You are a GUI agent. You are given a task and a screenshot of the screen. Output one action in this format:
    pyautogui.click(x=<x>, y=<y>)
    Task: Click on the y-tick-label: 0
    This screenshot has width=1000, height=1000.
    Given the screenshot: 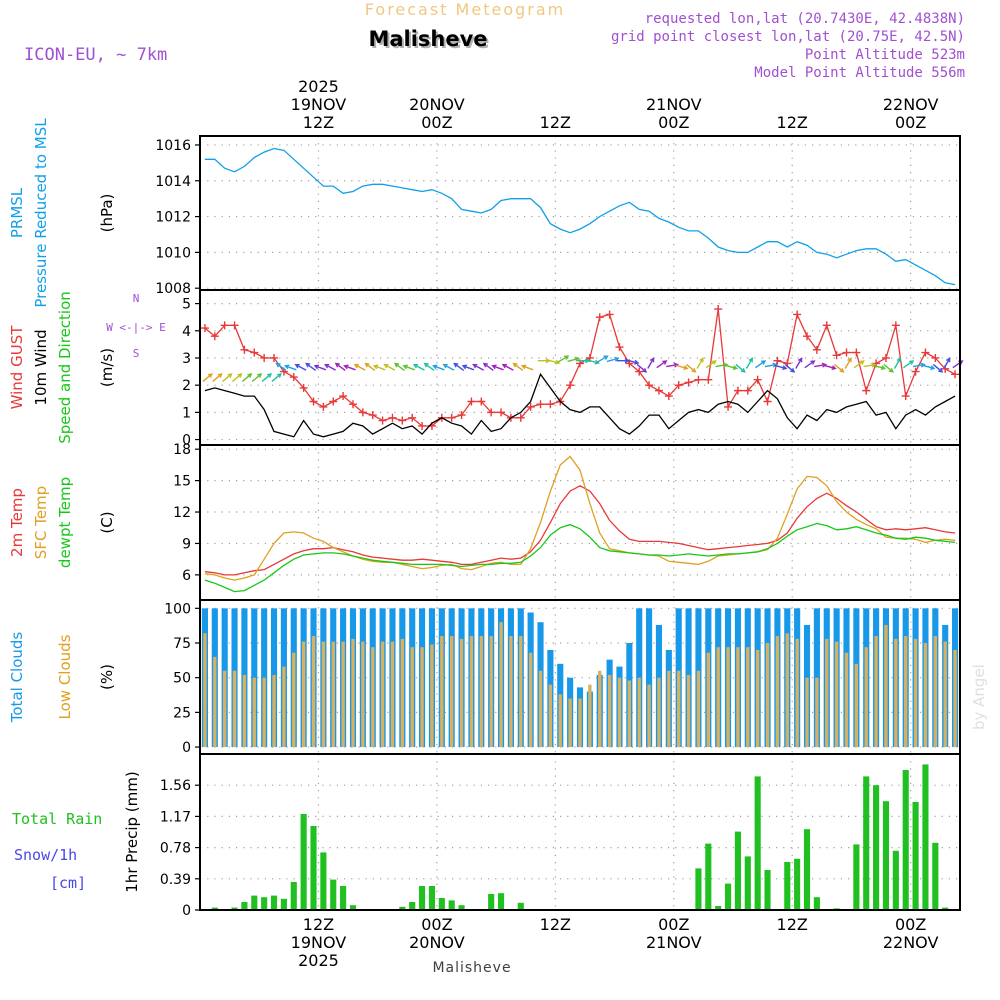 What is the action you would take?
    pyautogui.click(x=186, y=748)
    